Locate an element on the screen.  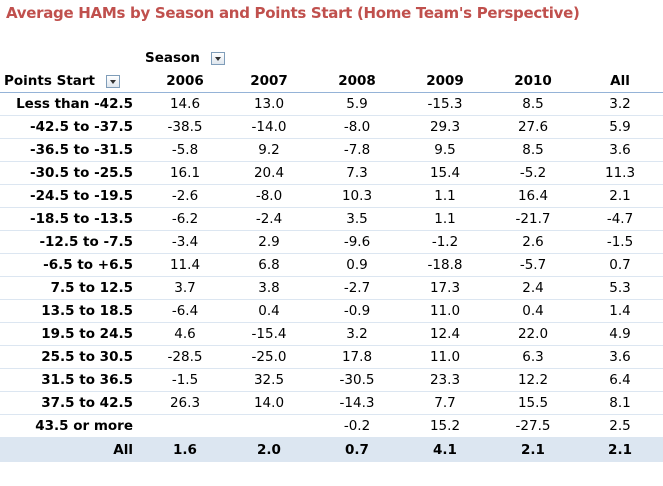
value-cell: -6.2 is located at coordinates (185, 219).